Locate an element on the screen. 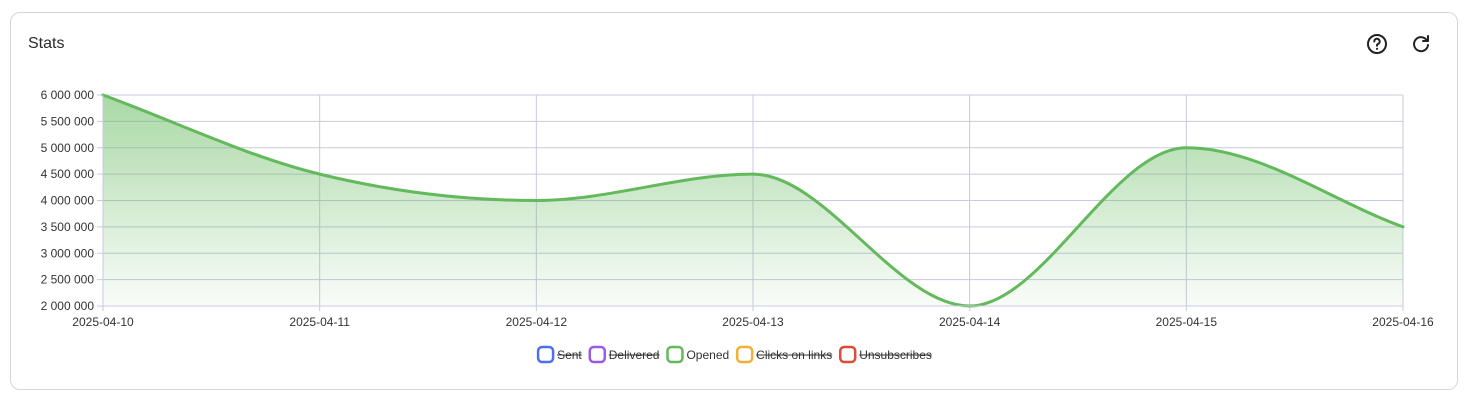 The height and width of the screenshot is (405, 1470). y-tick-label: 3 000 000 is located at coordinates (68, 253).